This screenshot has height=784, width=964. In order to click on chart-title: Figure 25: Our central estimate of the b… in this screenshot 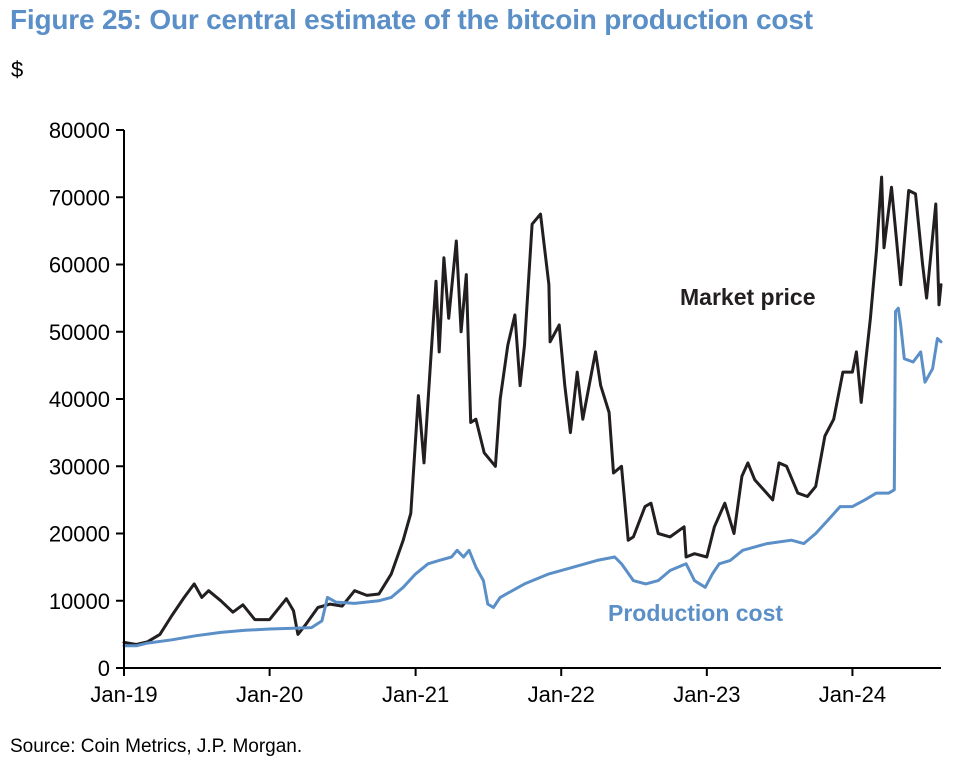, I will do `click(411, 19)`.